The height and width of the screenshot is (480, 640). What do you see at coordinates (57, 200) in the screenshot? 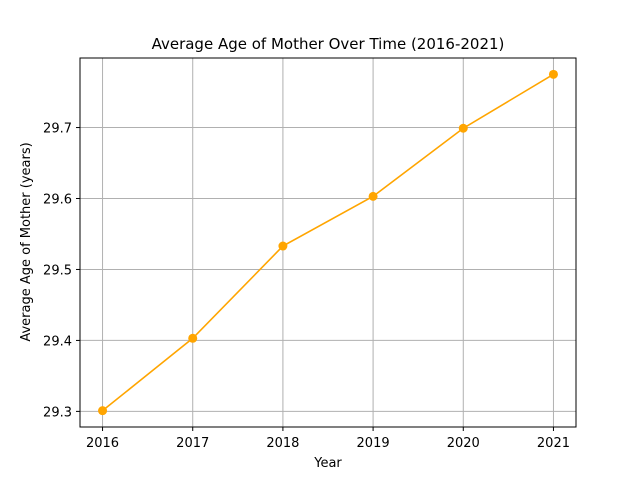
I see `y-tick-label: 29.6` at bounding box center [57, 200].